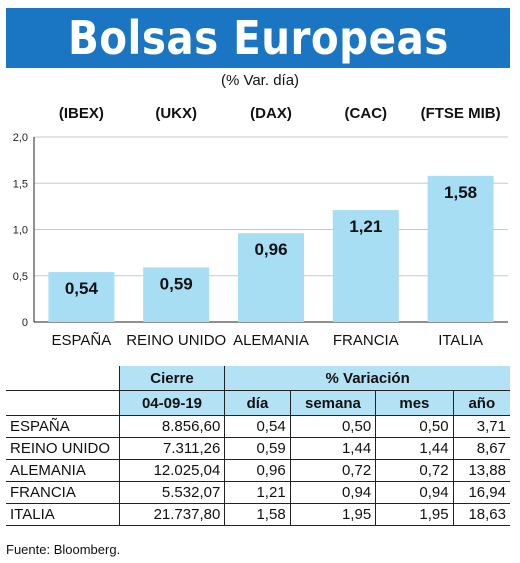  Describe the element at coordinates (332, 403) in the screenshot. I see `header-semana: semana` at that location.